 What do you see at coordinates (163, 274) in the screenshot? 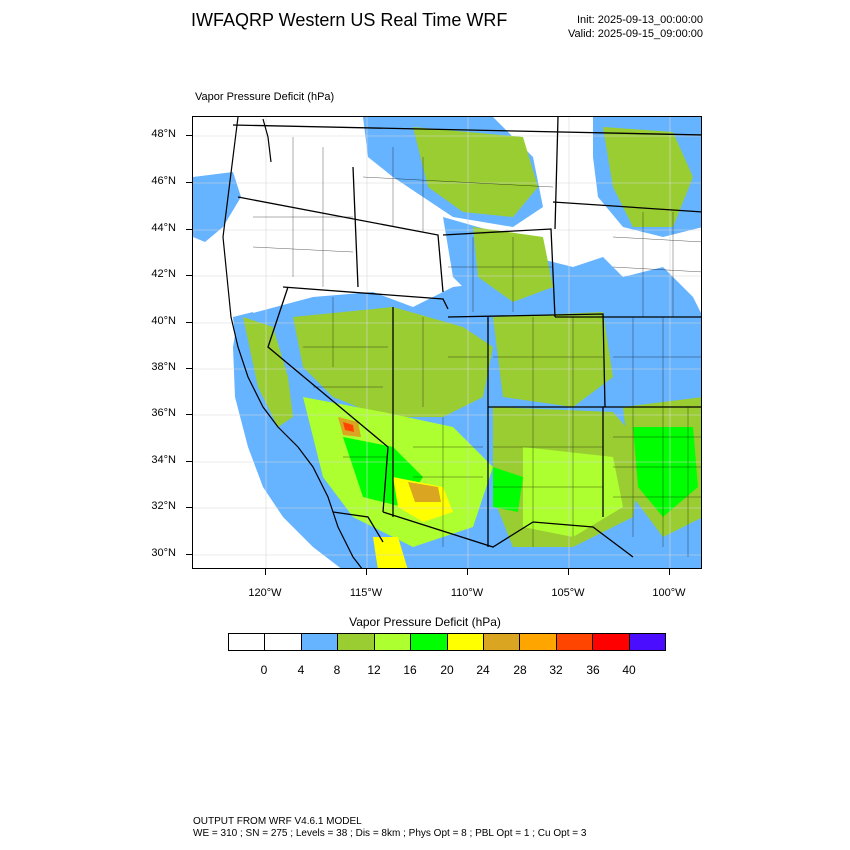
I see `lat-label: 42°N` at bounding box center [163, 274].